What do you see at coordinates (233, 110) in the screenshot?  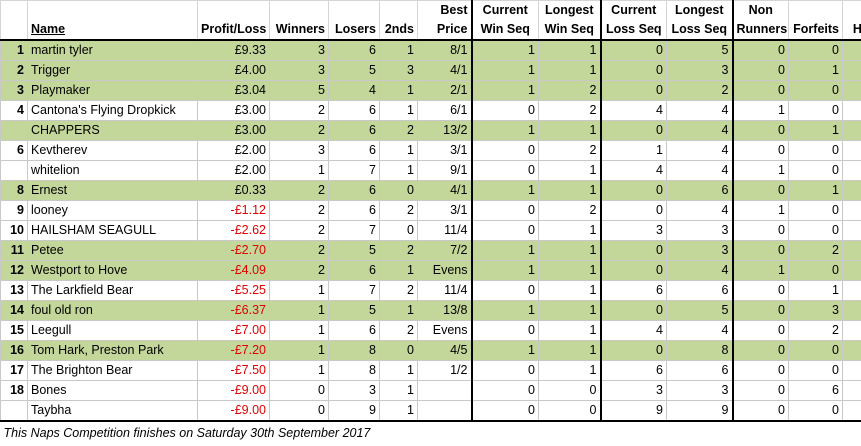 I see `profit-loss-cell: £3.00` at bounding box center [233, 110].